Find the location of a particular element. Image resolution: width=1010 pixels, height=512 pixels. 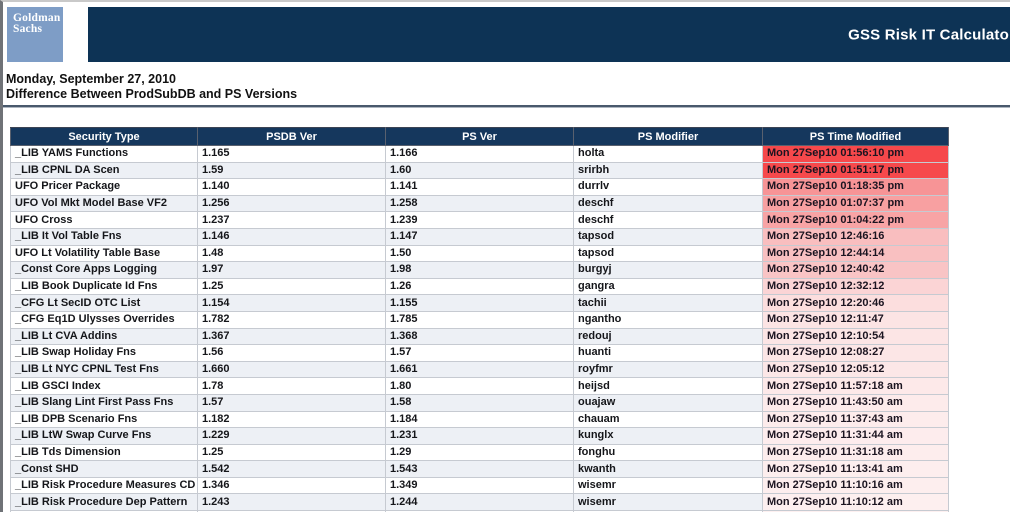

ps-modifier-cell: srirbh is located at coordinates (668, 170).